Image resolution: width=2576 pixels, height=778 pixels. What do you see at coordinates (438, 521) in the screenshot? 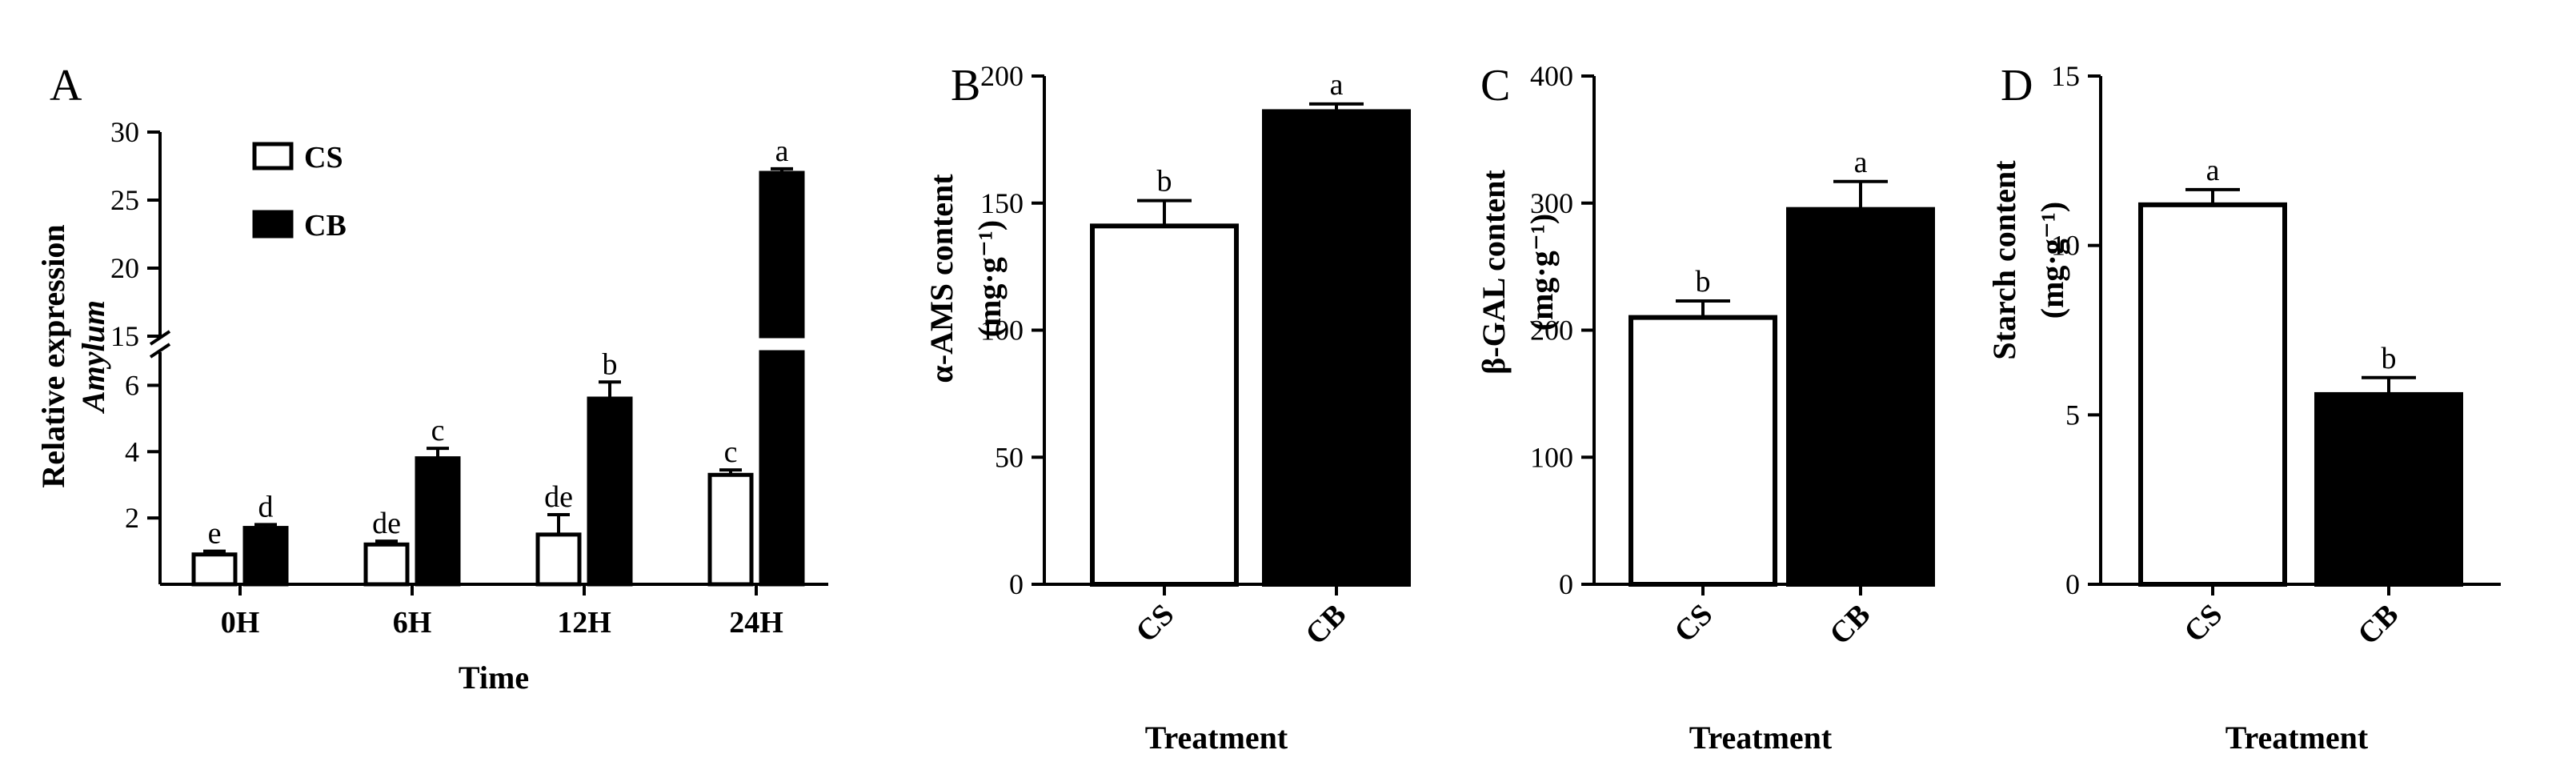
I see `bar-cb-6h` at bounding box center [438, 521].